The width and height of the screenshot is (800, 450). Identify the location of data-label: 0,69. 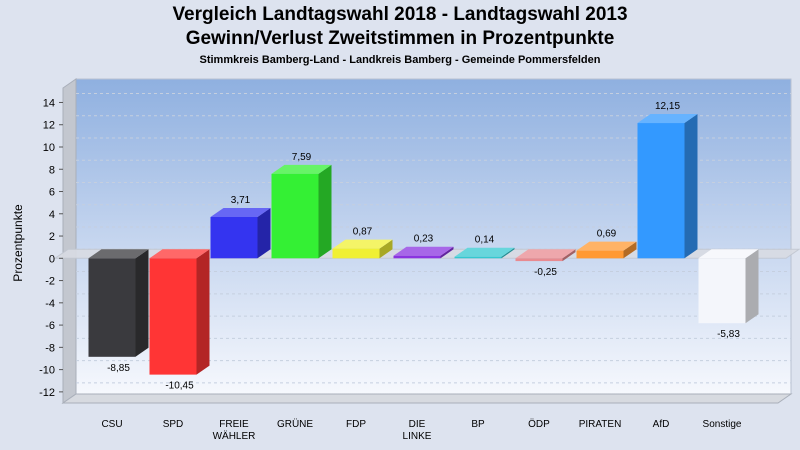
(607, 234).